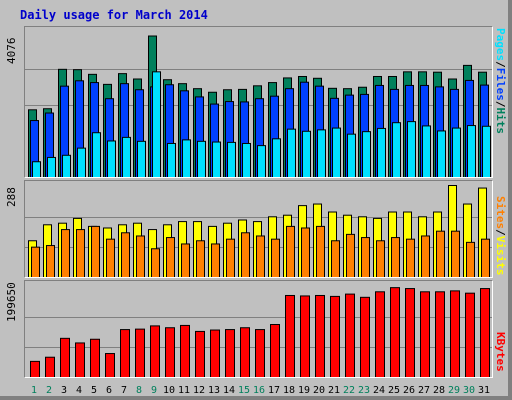 The height and width of the screenshot is (400, 512). I want to click on legend-kbytes: KBytes, so click(500, 352).